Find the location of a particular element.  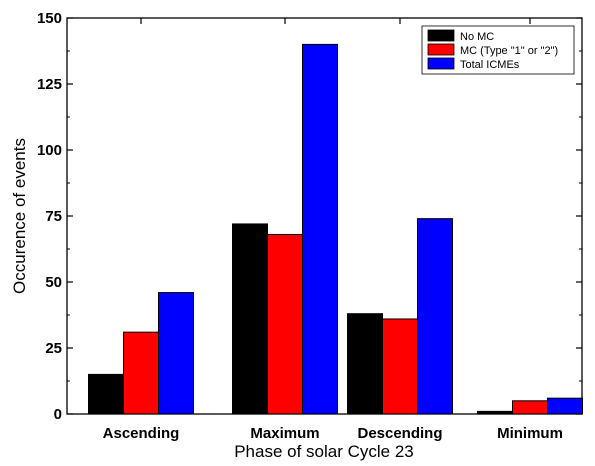

legend-label: No MC is located at coordinates (477, 37).